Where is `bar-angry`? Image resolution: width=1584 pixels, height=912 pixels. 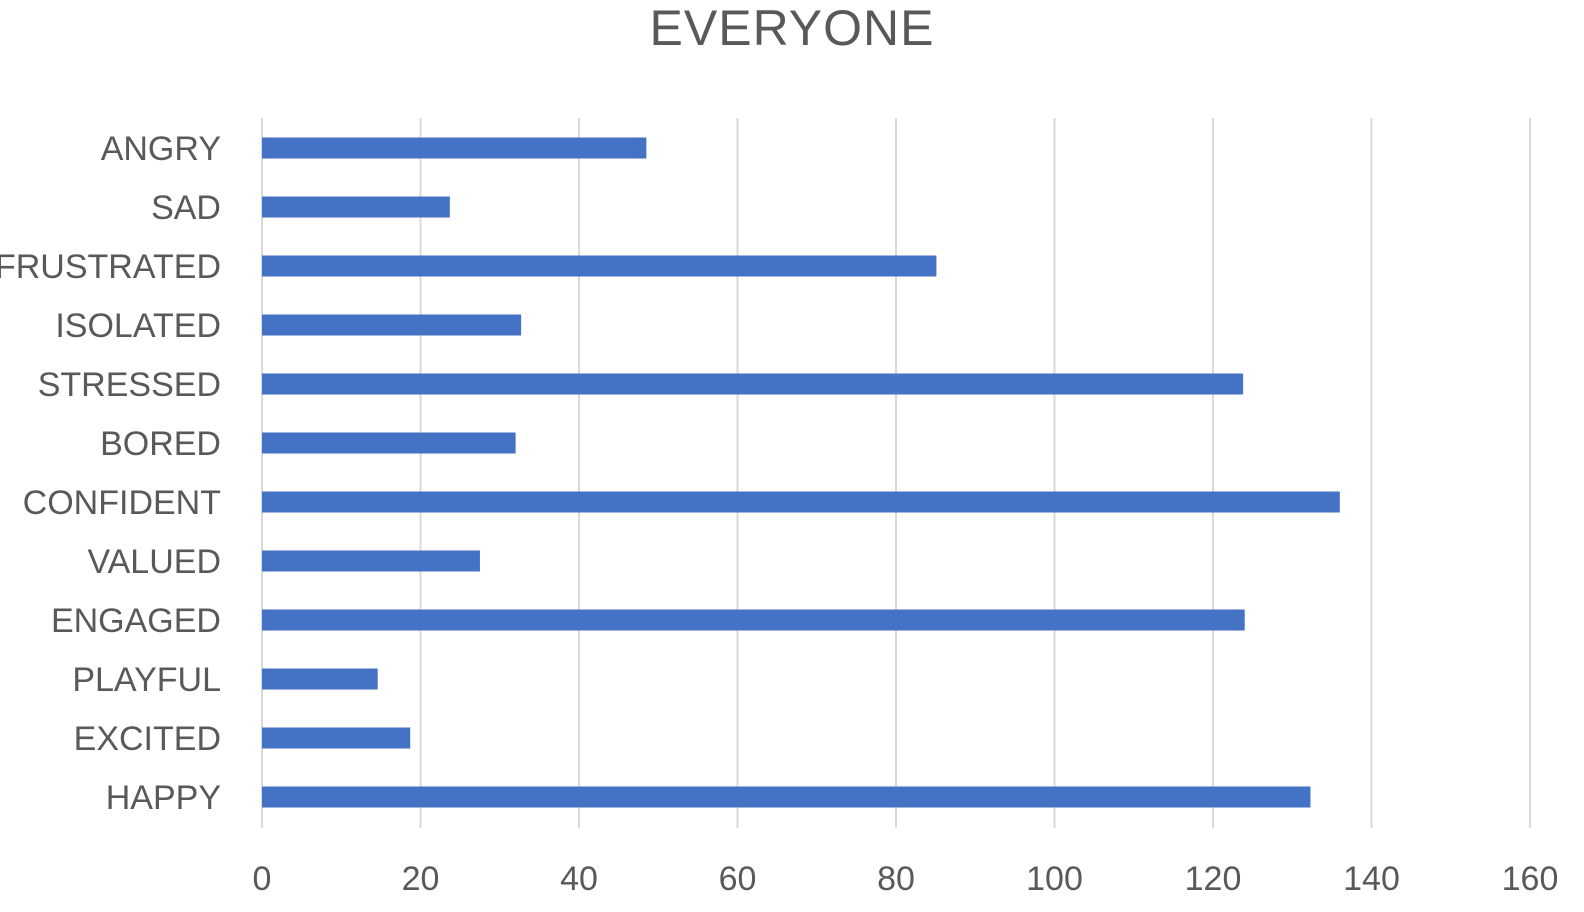
bar-angry is located at coordinates (454, 148).